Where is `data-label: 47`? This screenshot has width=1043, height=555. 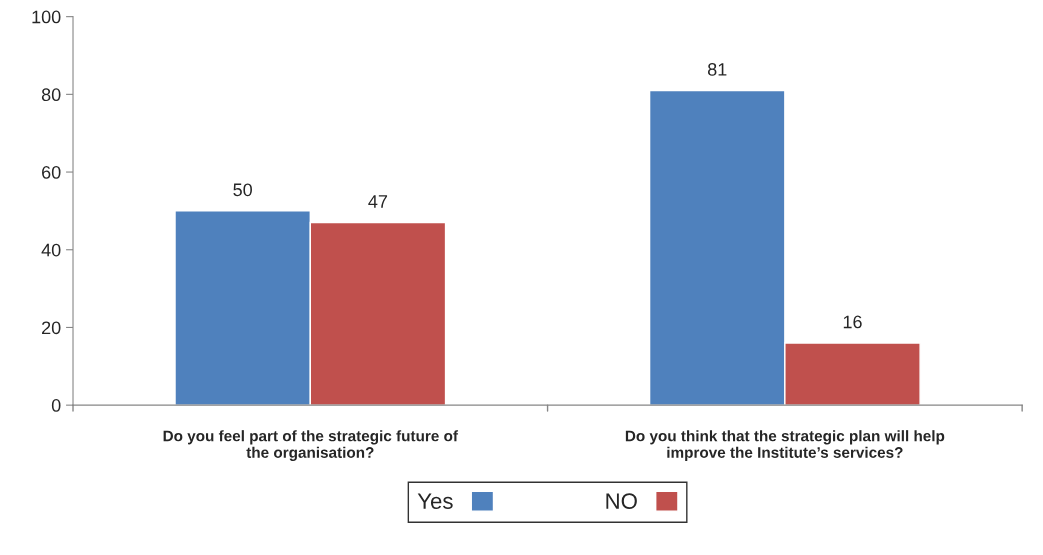 data-label: 47 is located at coordinates (378, 201).